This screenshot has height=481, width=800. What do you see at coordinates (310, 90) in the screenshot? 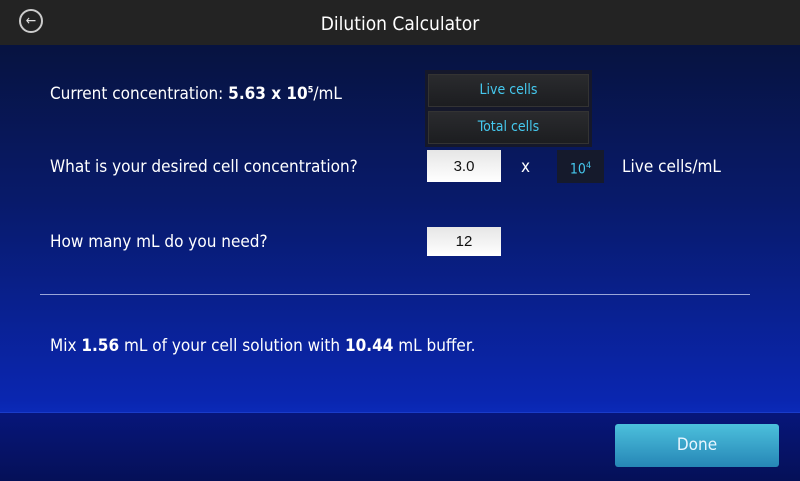
I see `current-exponent: 5` at bounding box center [310, 90].